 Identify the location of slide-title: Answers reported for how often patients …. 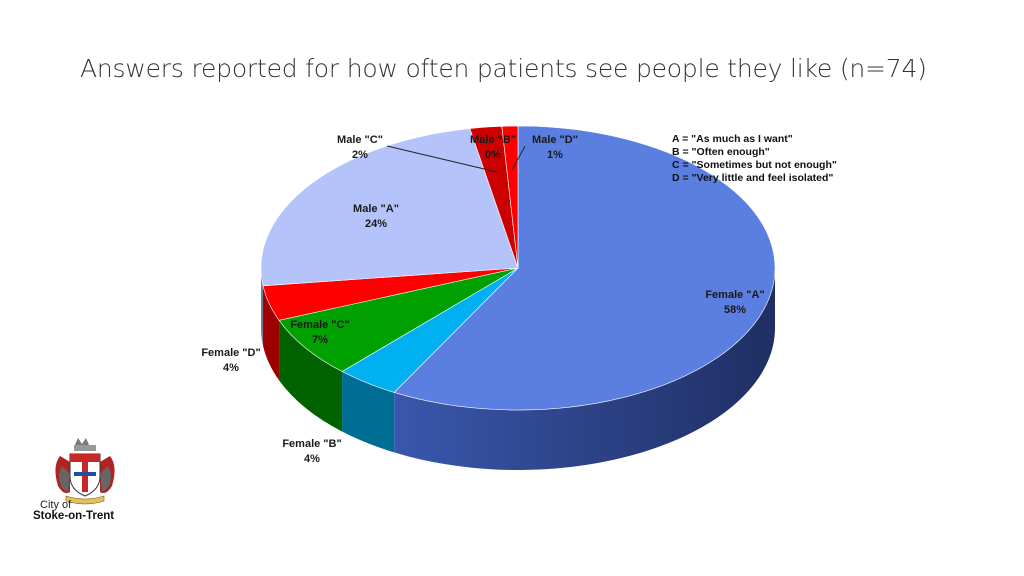
(503, 68).